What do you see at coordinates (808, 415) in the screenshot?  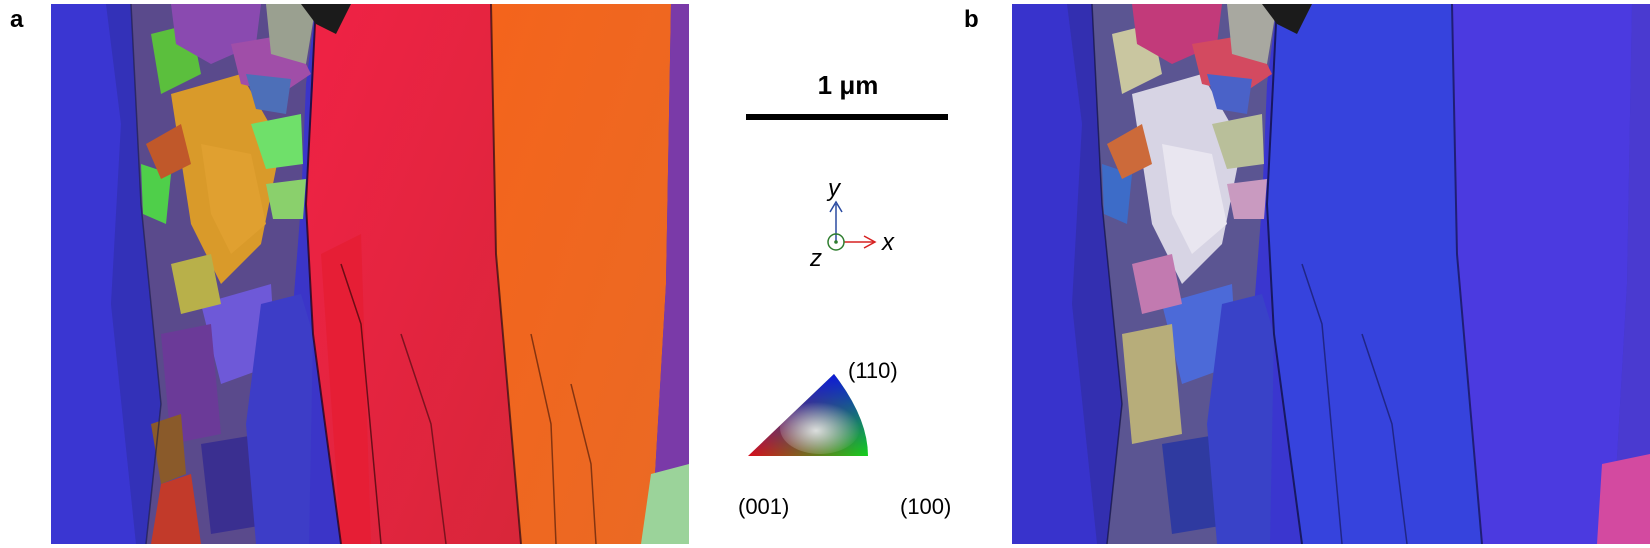 I see `ipf-color-key` at bounding box center [808, 415].